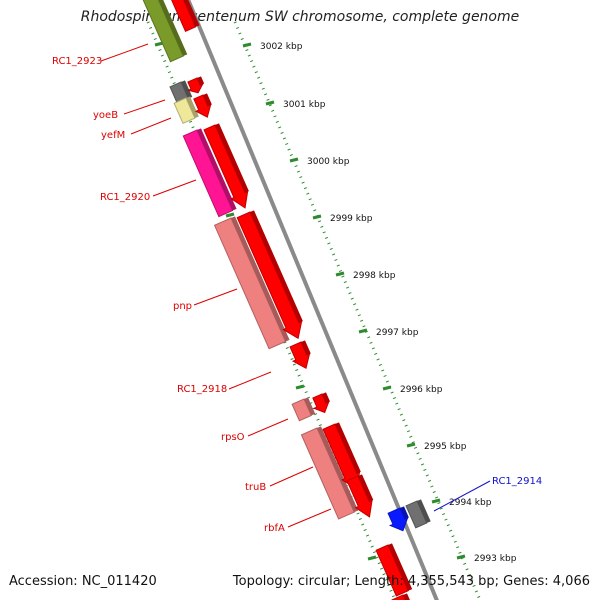  Describe the element at coordinates (404, 513) in the screenshot. I see `gene-rc1-2914-inner-side` at that location.